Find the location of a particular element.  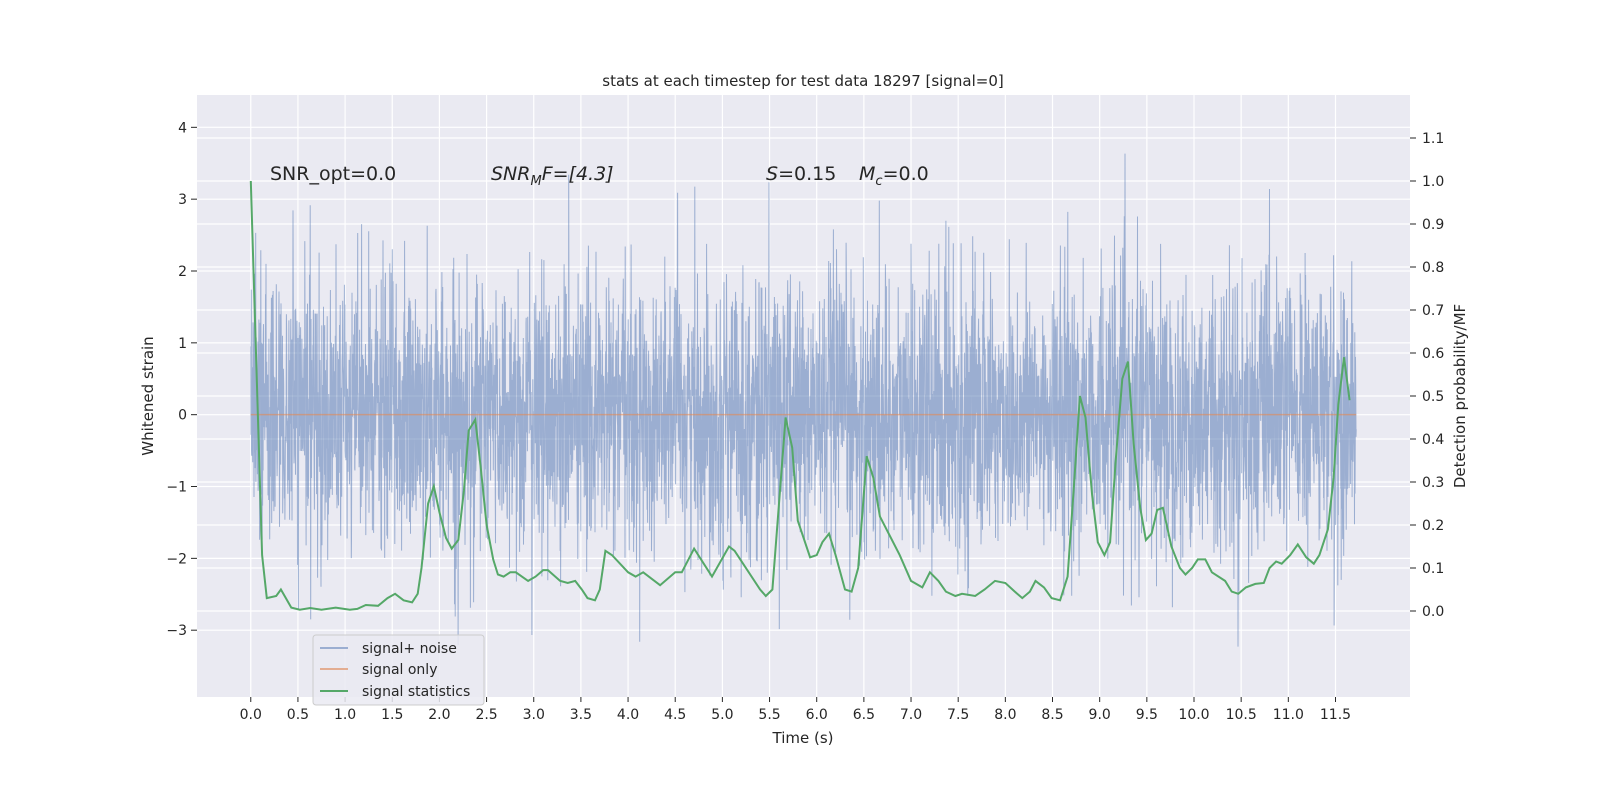

y-tick-label: −1 is located at coordinates (176, 488).